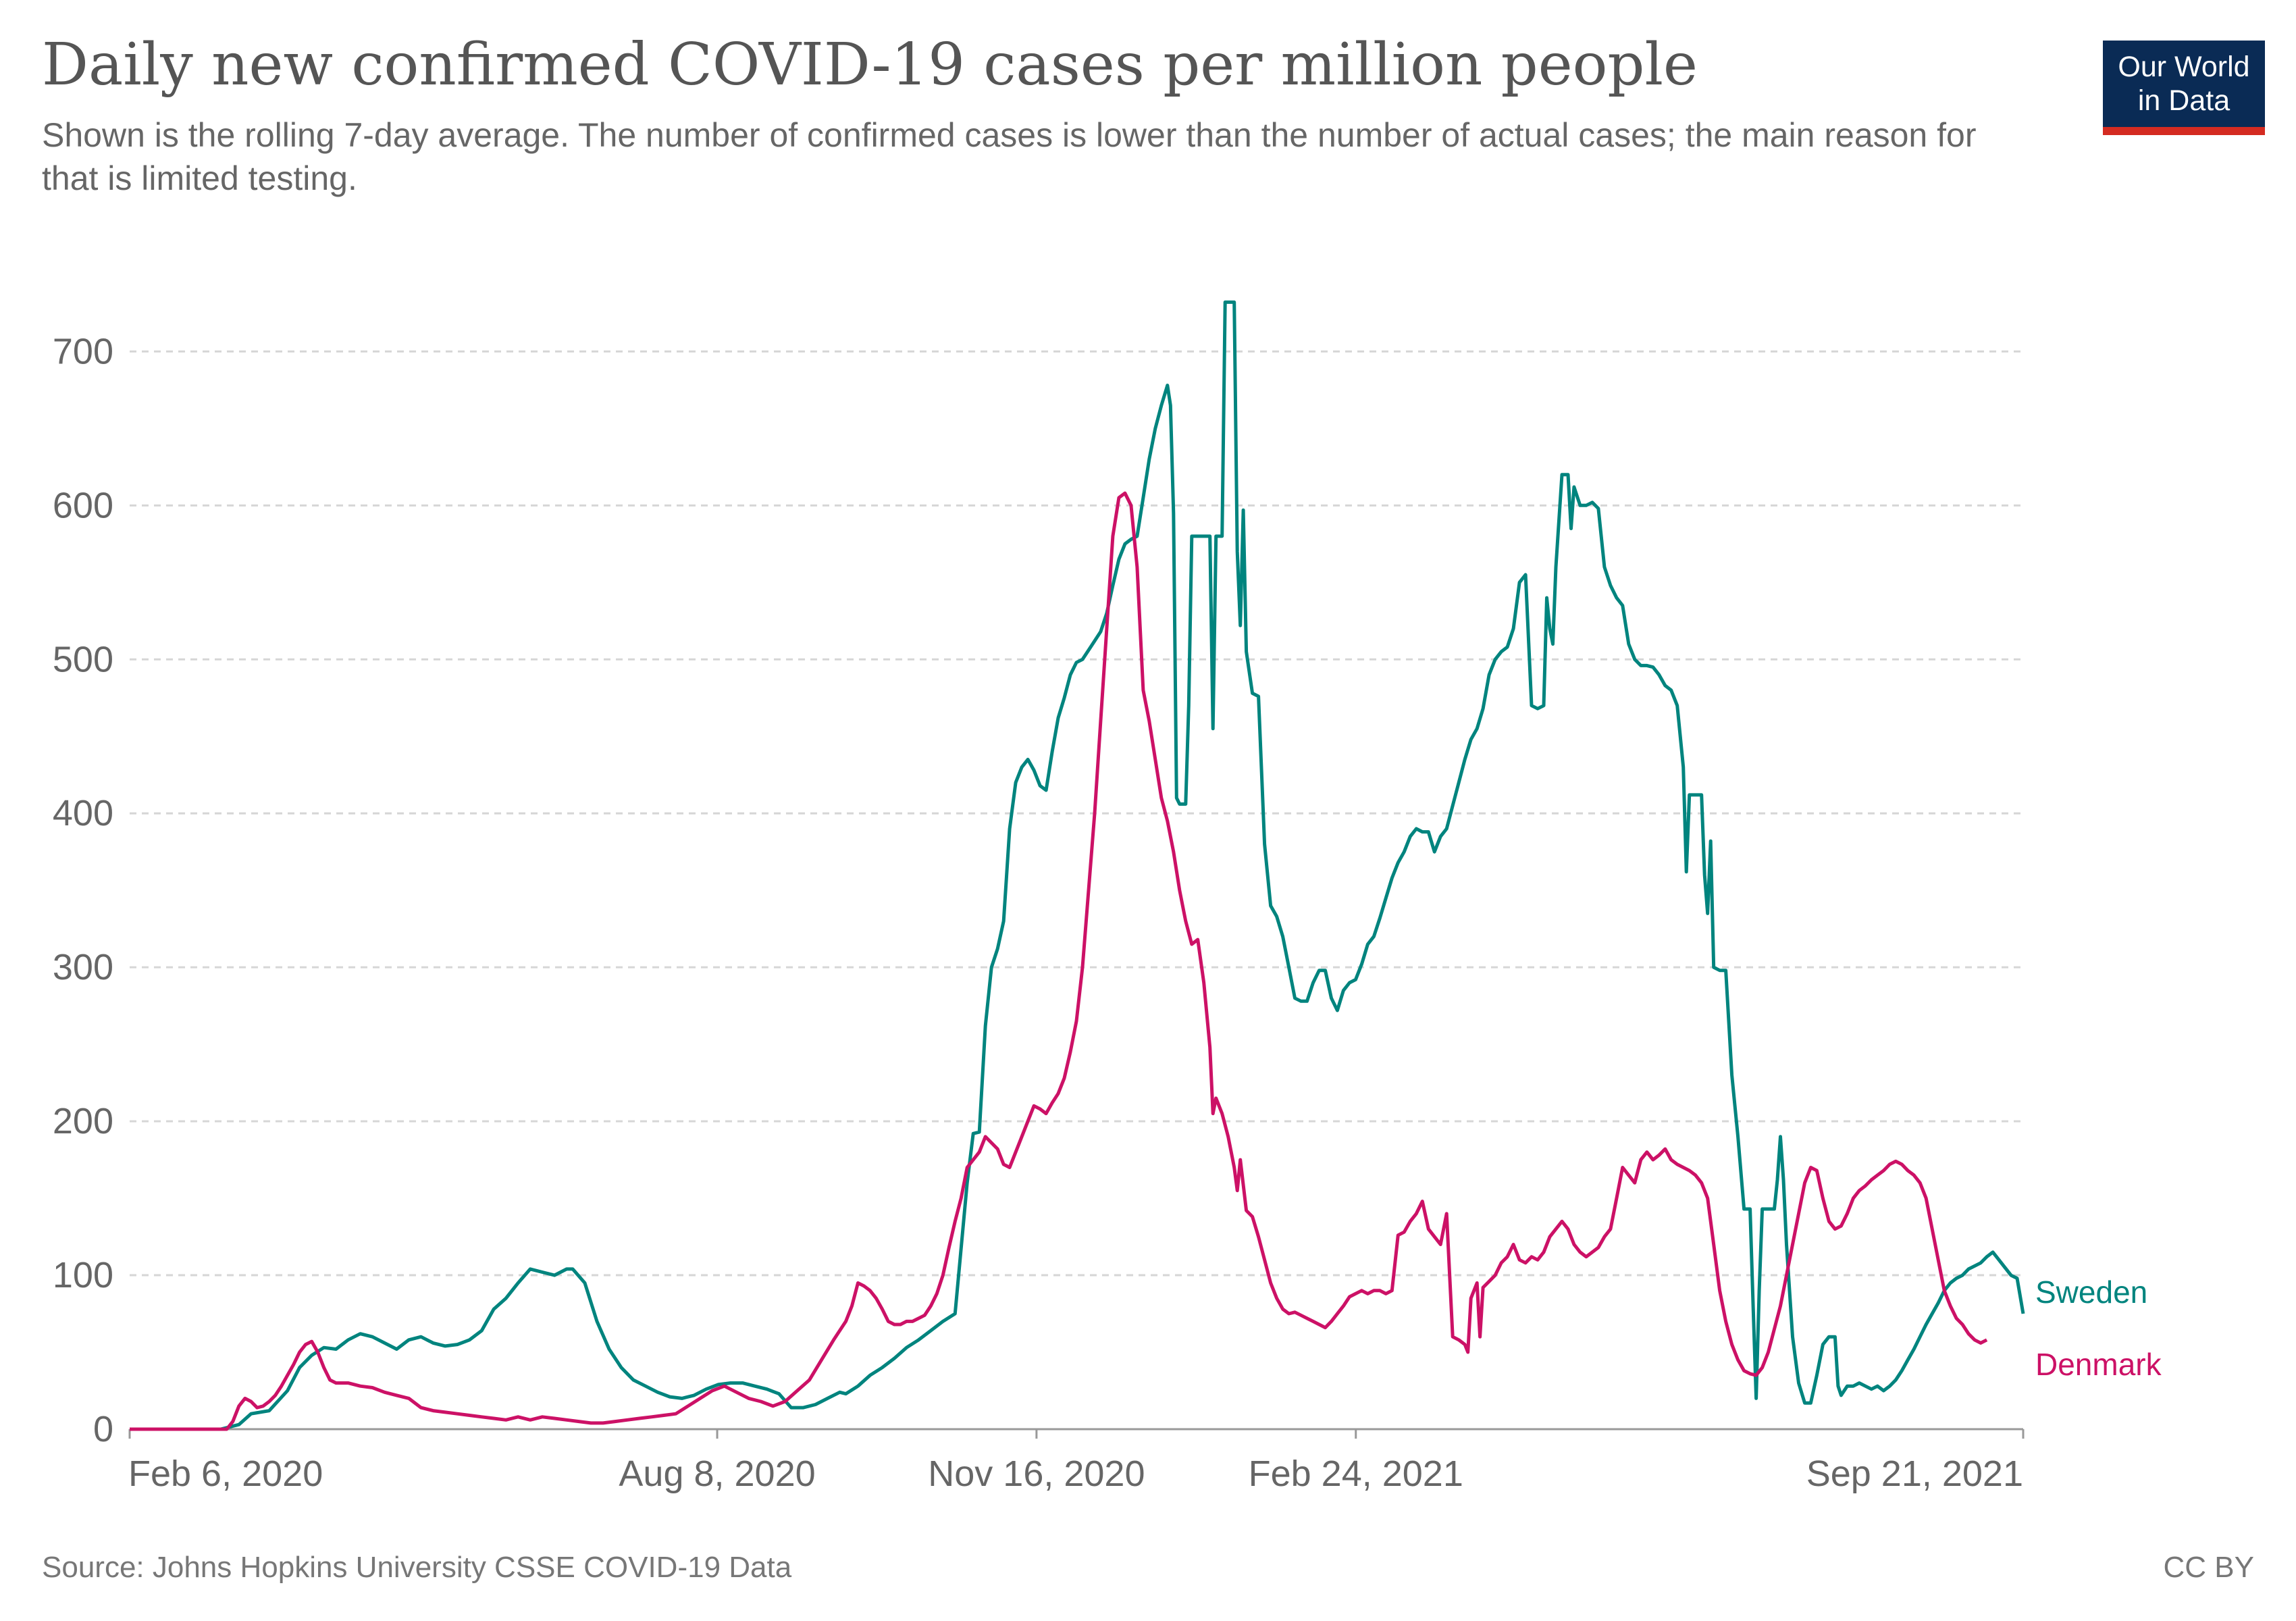 This screenshot has height=1621, width=2296. Describe the element at coordinates (717, 1473) in the screenshot. I see `x-tick-label: Aug 8, 2020` at that location.